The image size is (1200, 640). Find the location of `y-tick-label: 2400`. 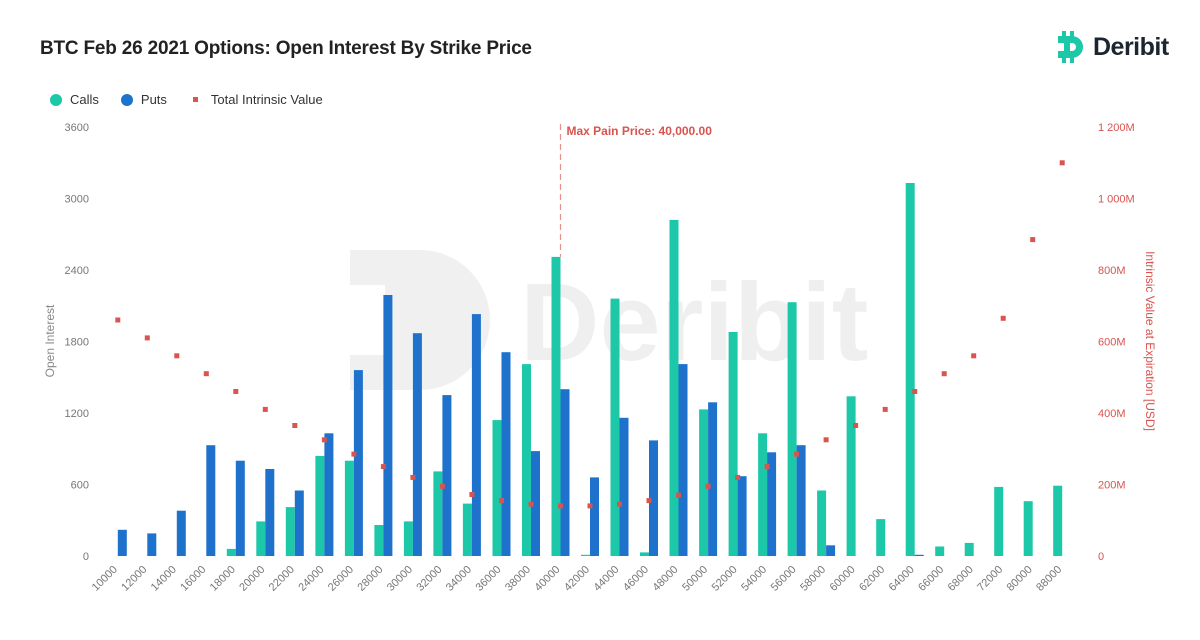

y-tick-label: 2400 is located at coordinates (77, 271).